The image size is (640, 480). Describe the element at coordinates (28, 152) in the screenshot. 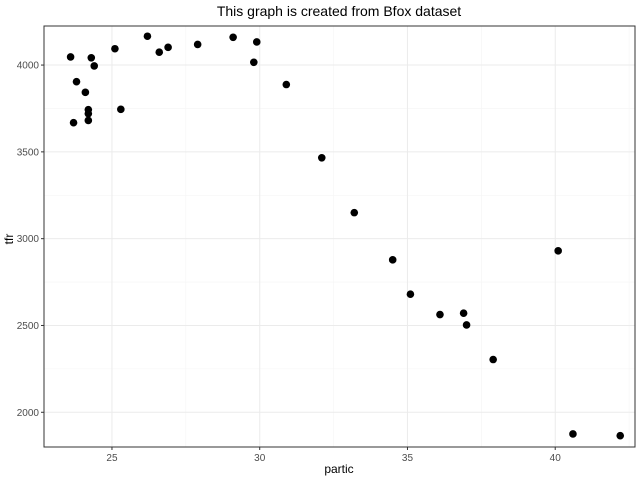

I see `y-tick-label: 3500` at that location.